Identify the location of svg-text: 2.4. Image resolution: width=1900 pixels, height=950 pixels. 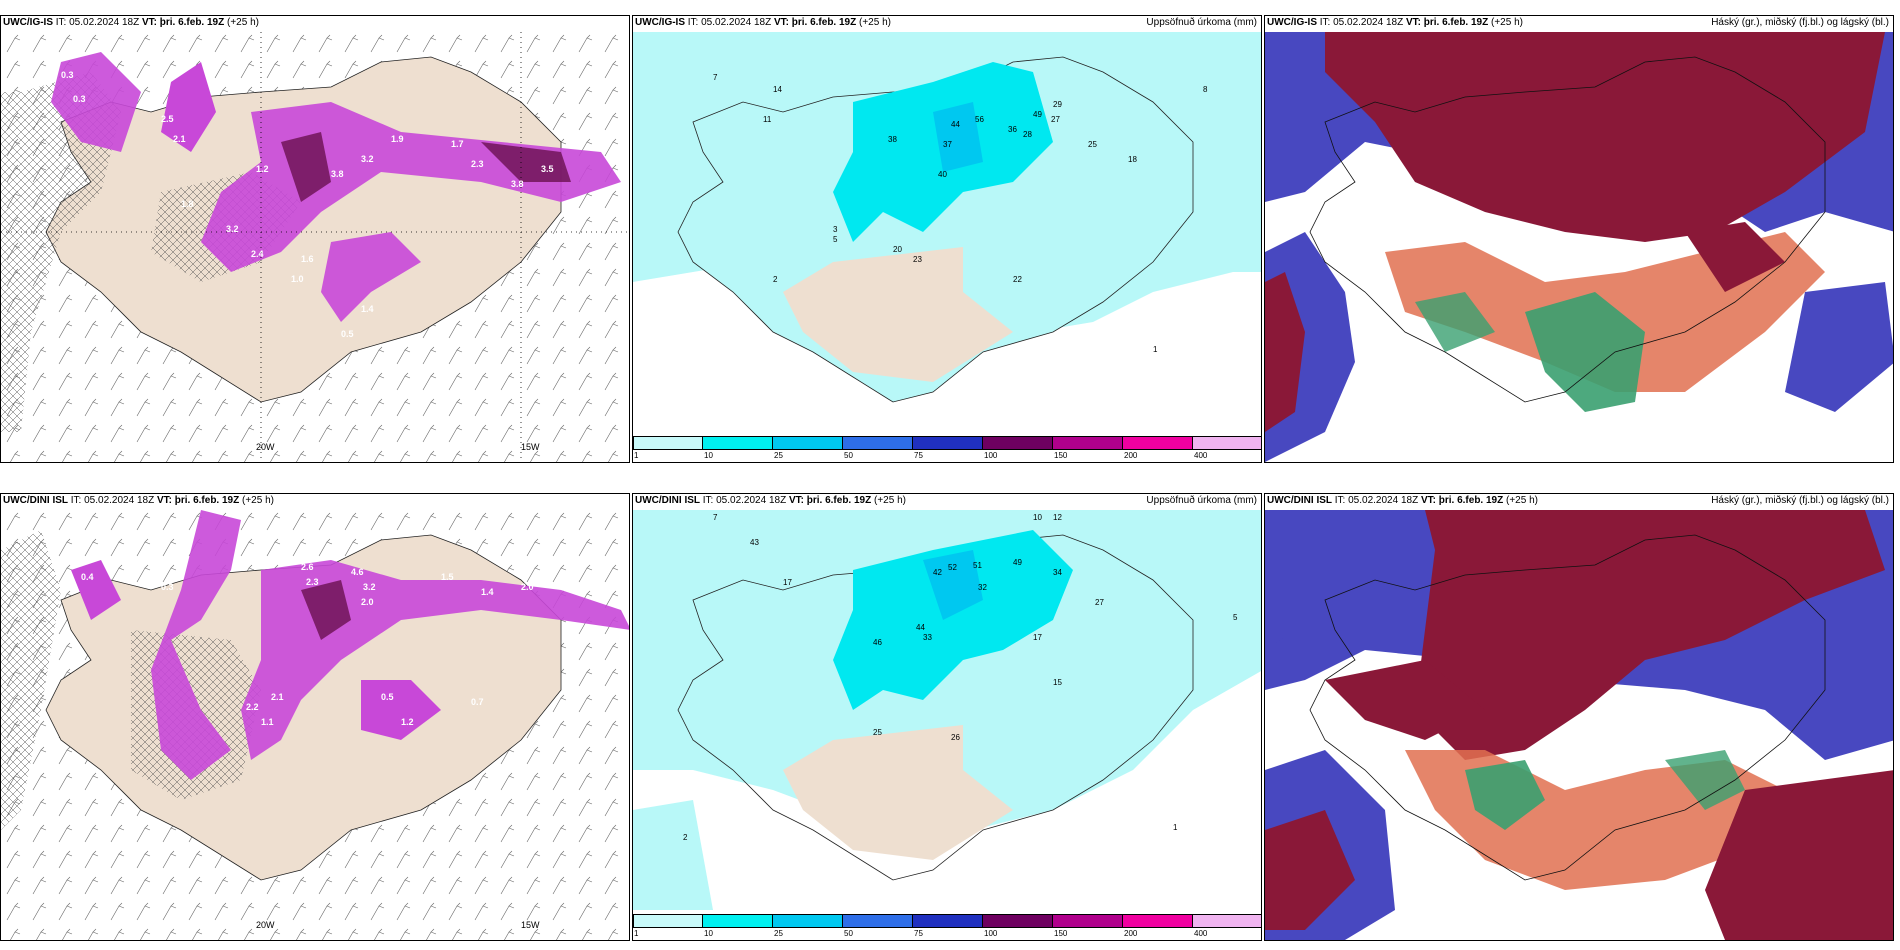
(257, 254).